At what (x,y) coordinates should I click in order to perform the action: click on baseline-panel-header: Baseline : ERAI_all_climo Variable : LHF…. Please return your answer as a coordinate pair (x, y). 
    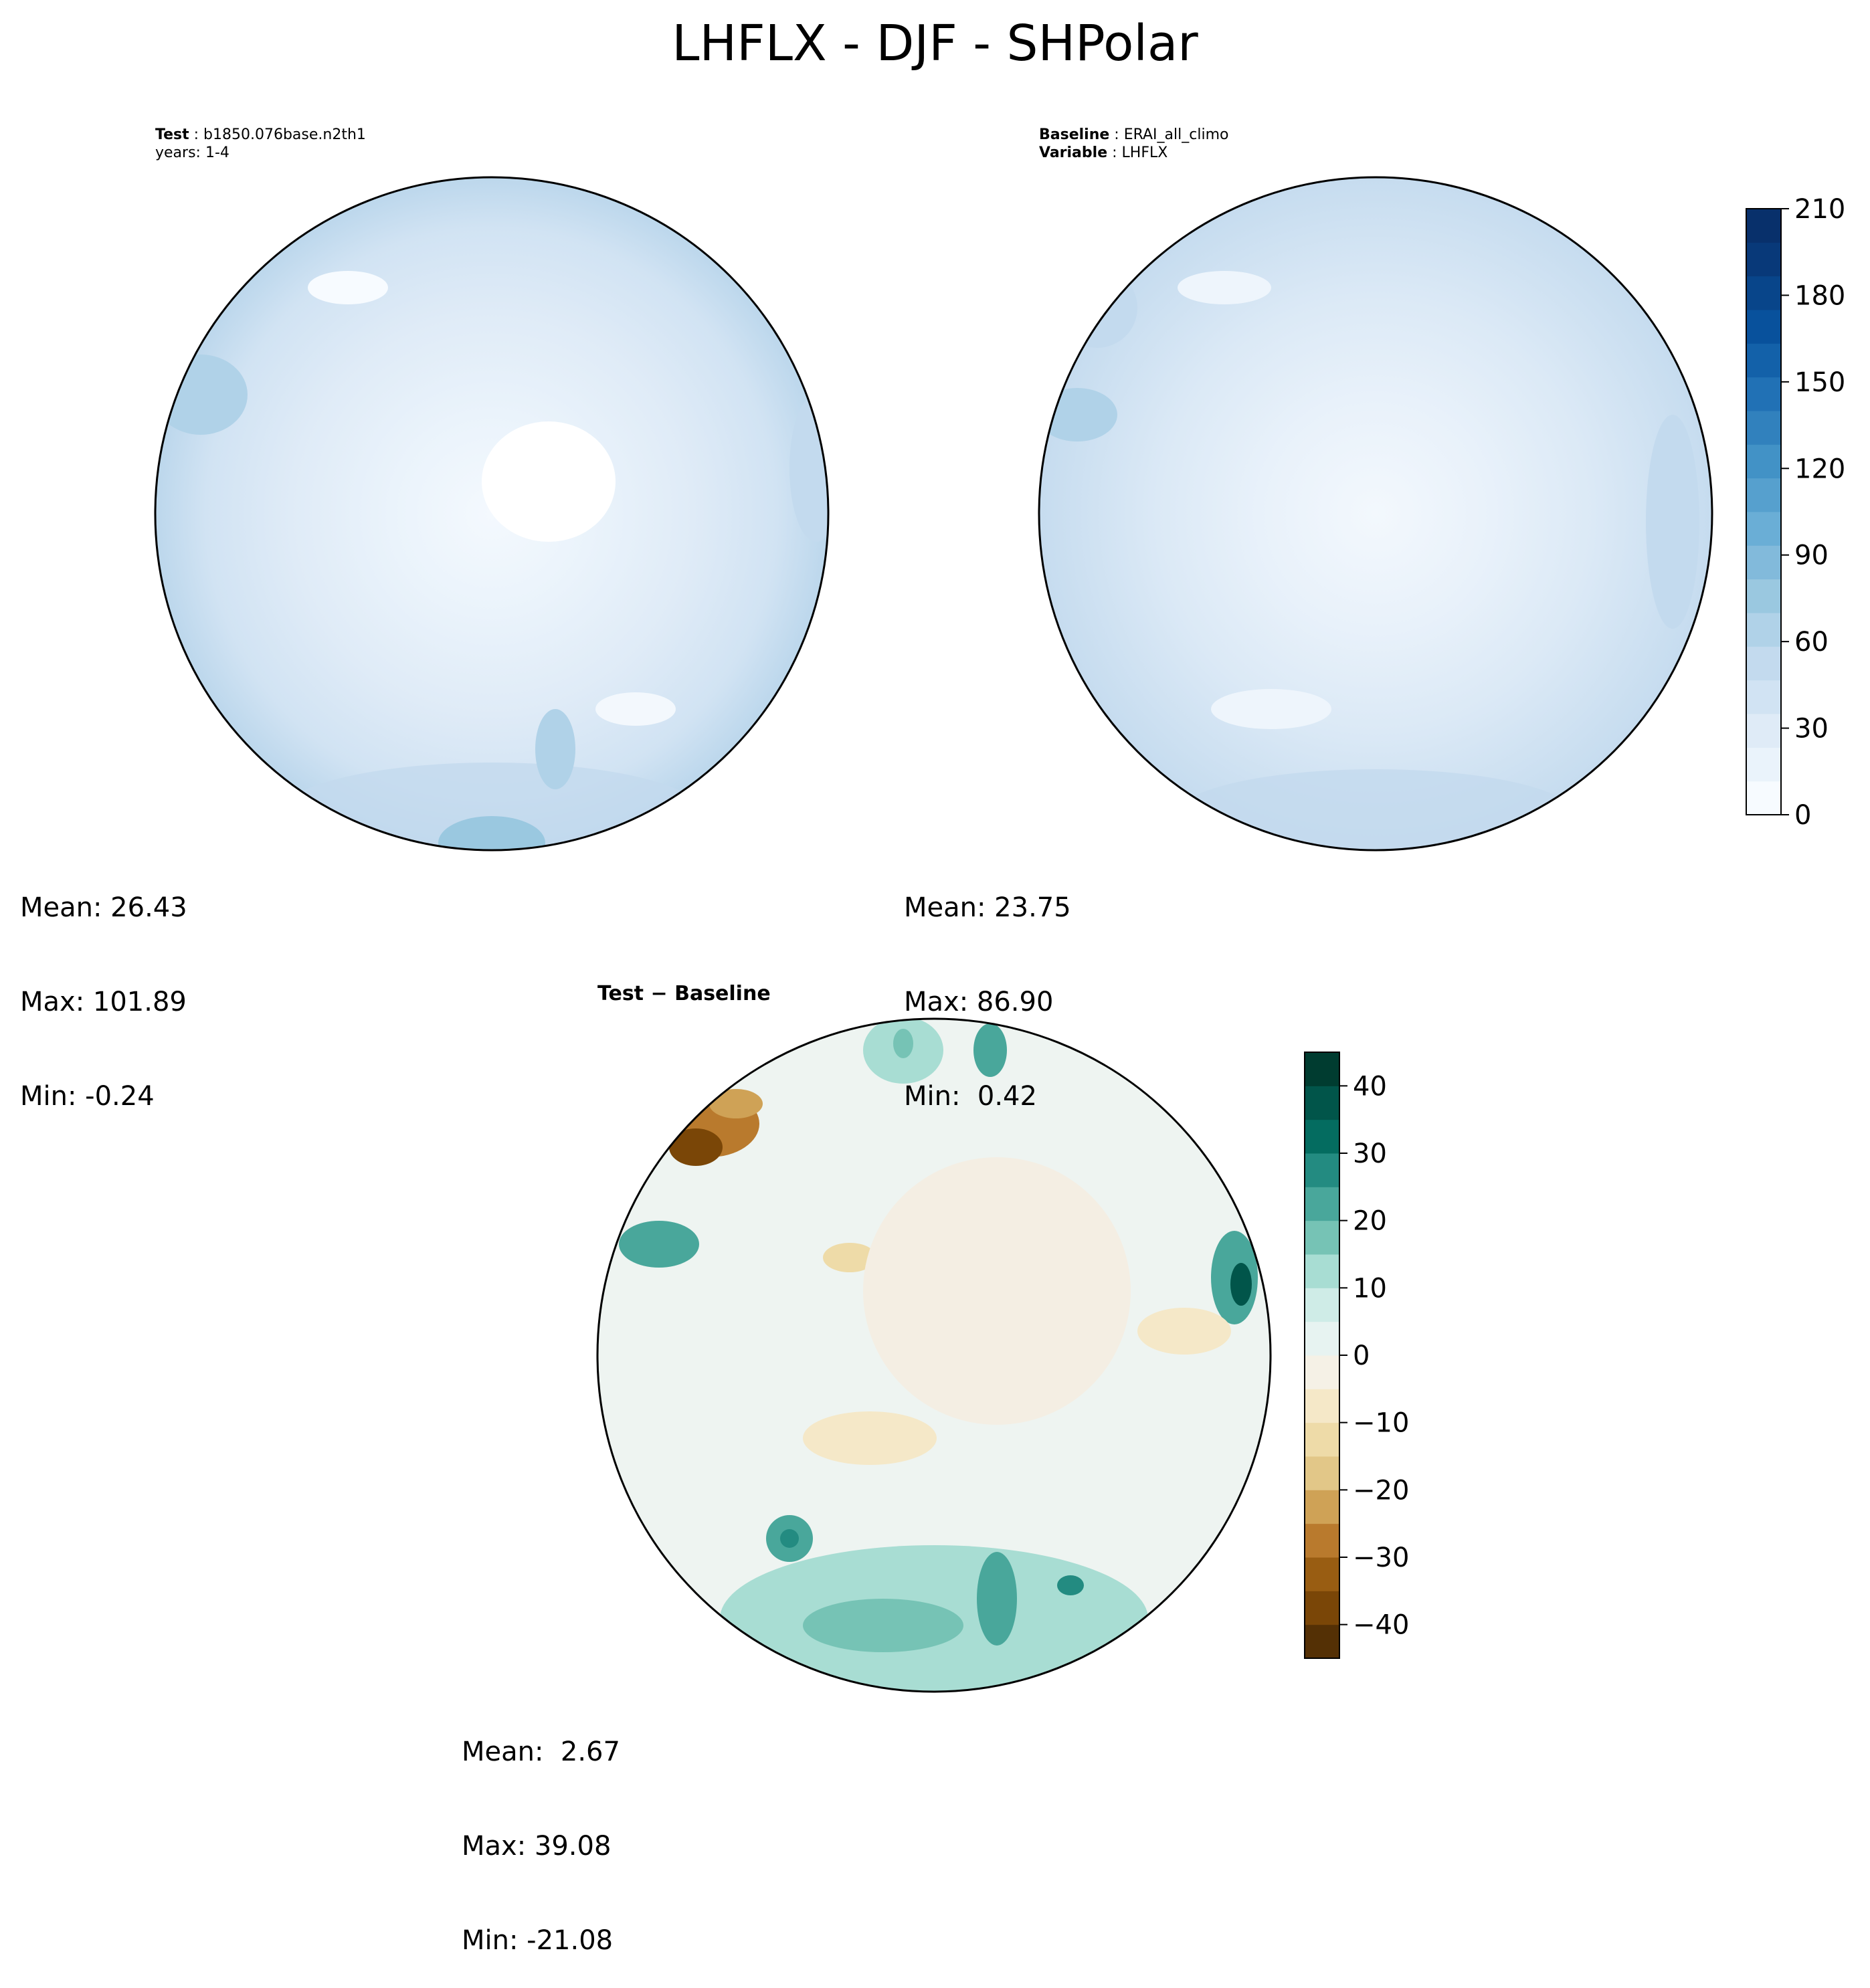
    Looking at the image, I should click on (1134, 143).